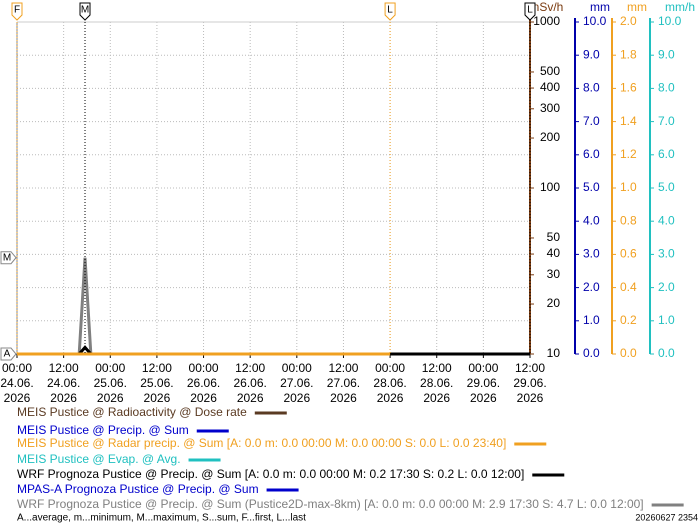  Describe the element at coordinates (546, 21) in the screenshot. I see `y-tick-label: 1000` at that location.